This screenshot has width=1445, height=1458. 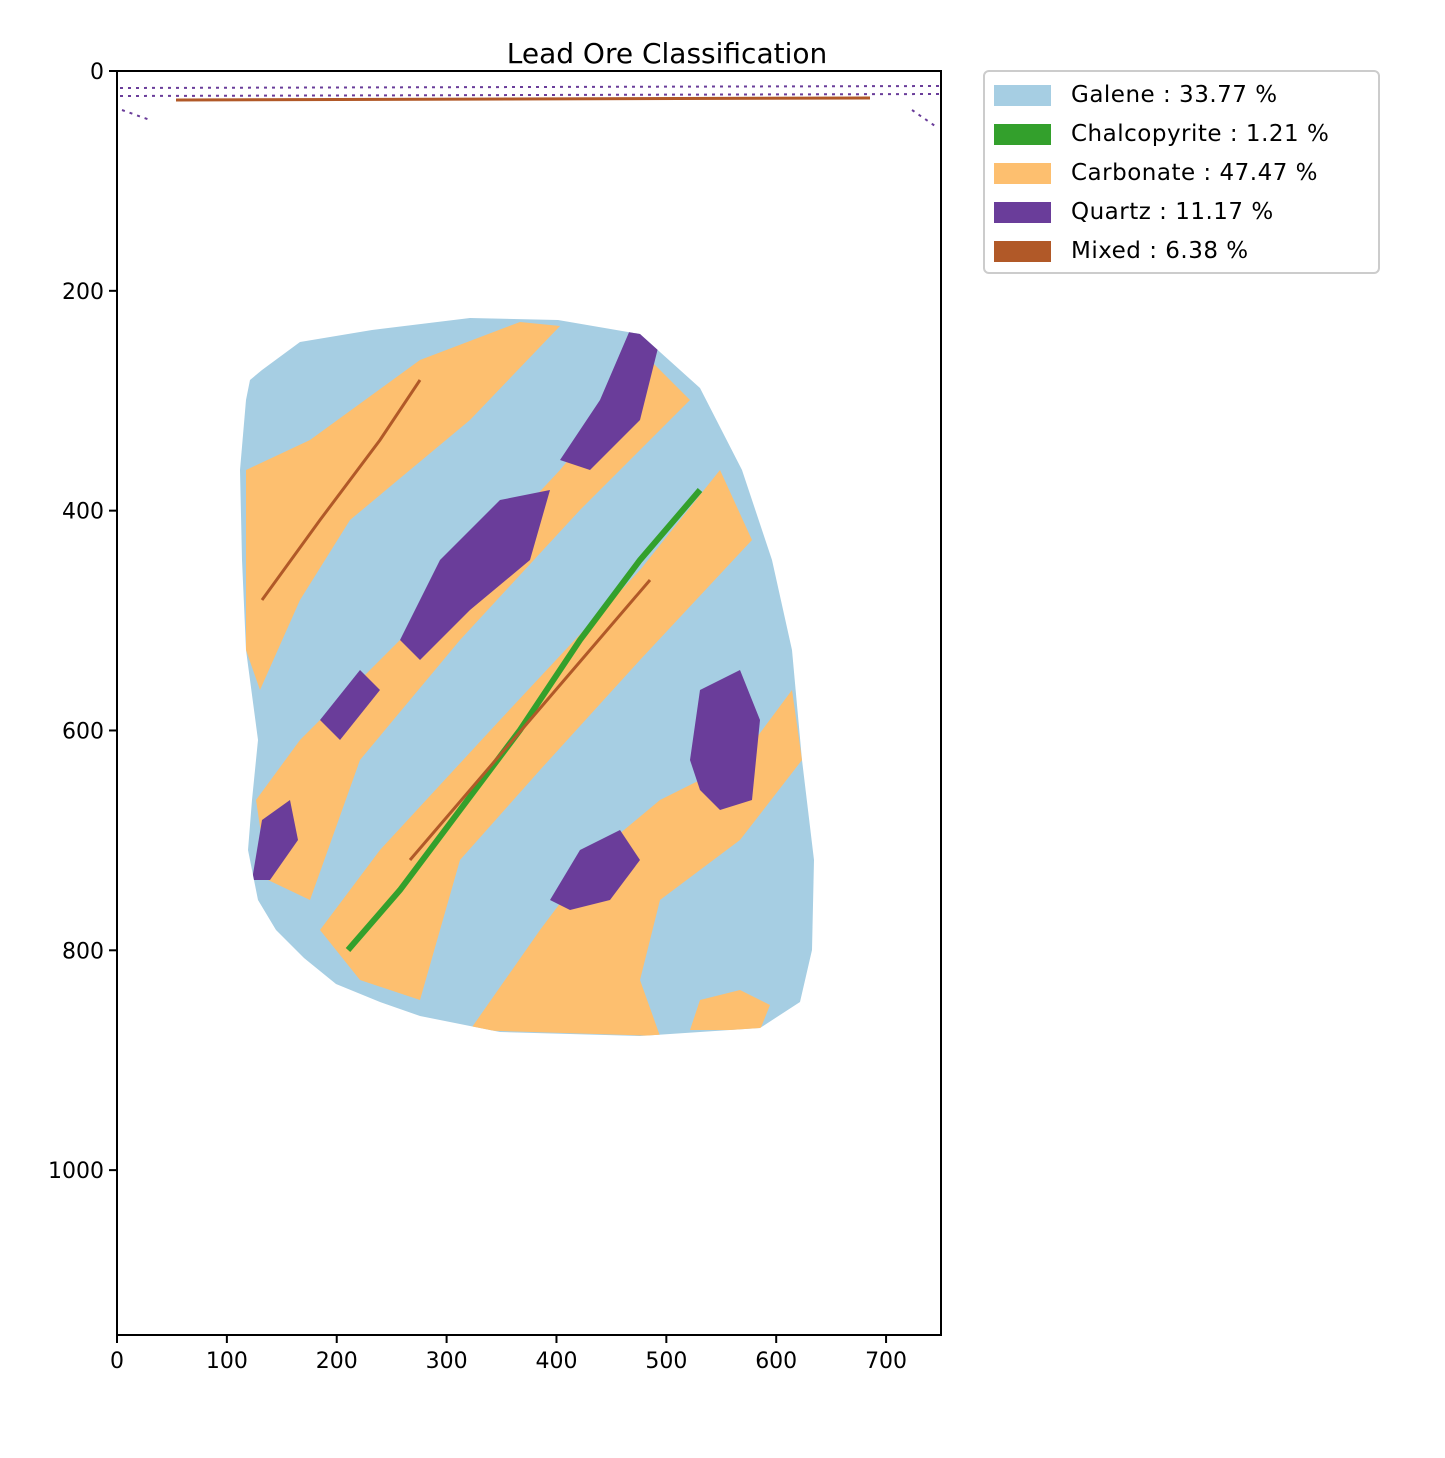 I want to click on y-tick-label: 400, so click(x=83, y=512).